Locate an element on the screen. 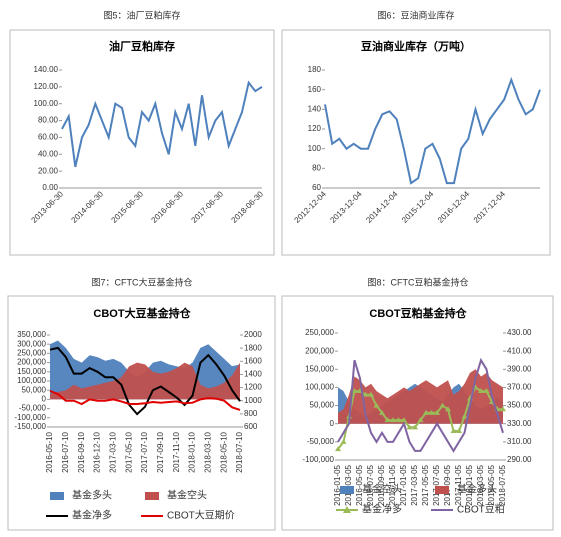 The image size is (561, 537). y2-tick-label: 430.00 is located at coordinates (519, 332).